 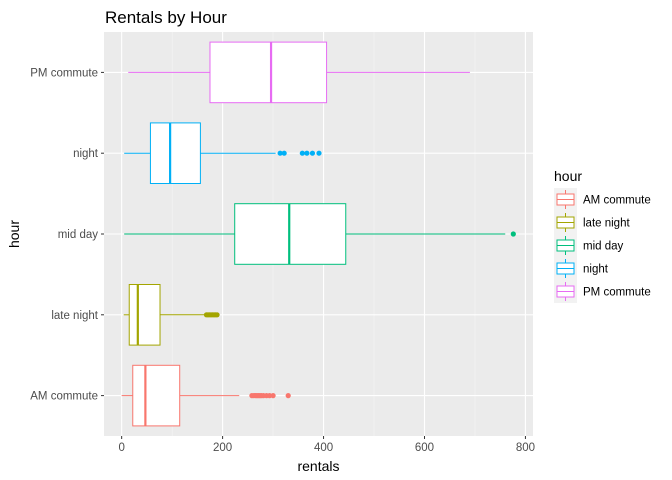 I want to click on x-axis-ticks: 0 200 400 600 800, so click(x=326, y=445).